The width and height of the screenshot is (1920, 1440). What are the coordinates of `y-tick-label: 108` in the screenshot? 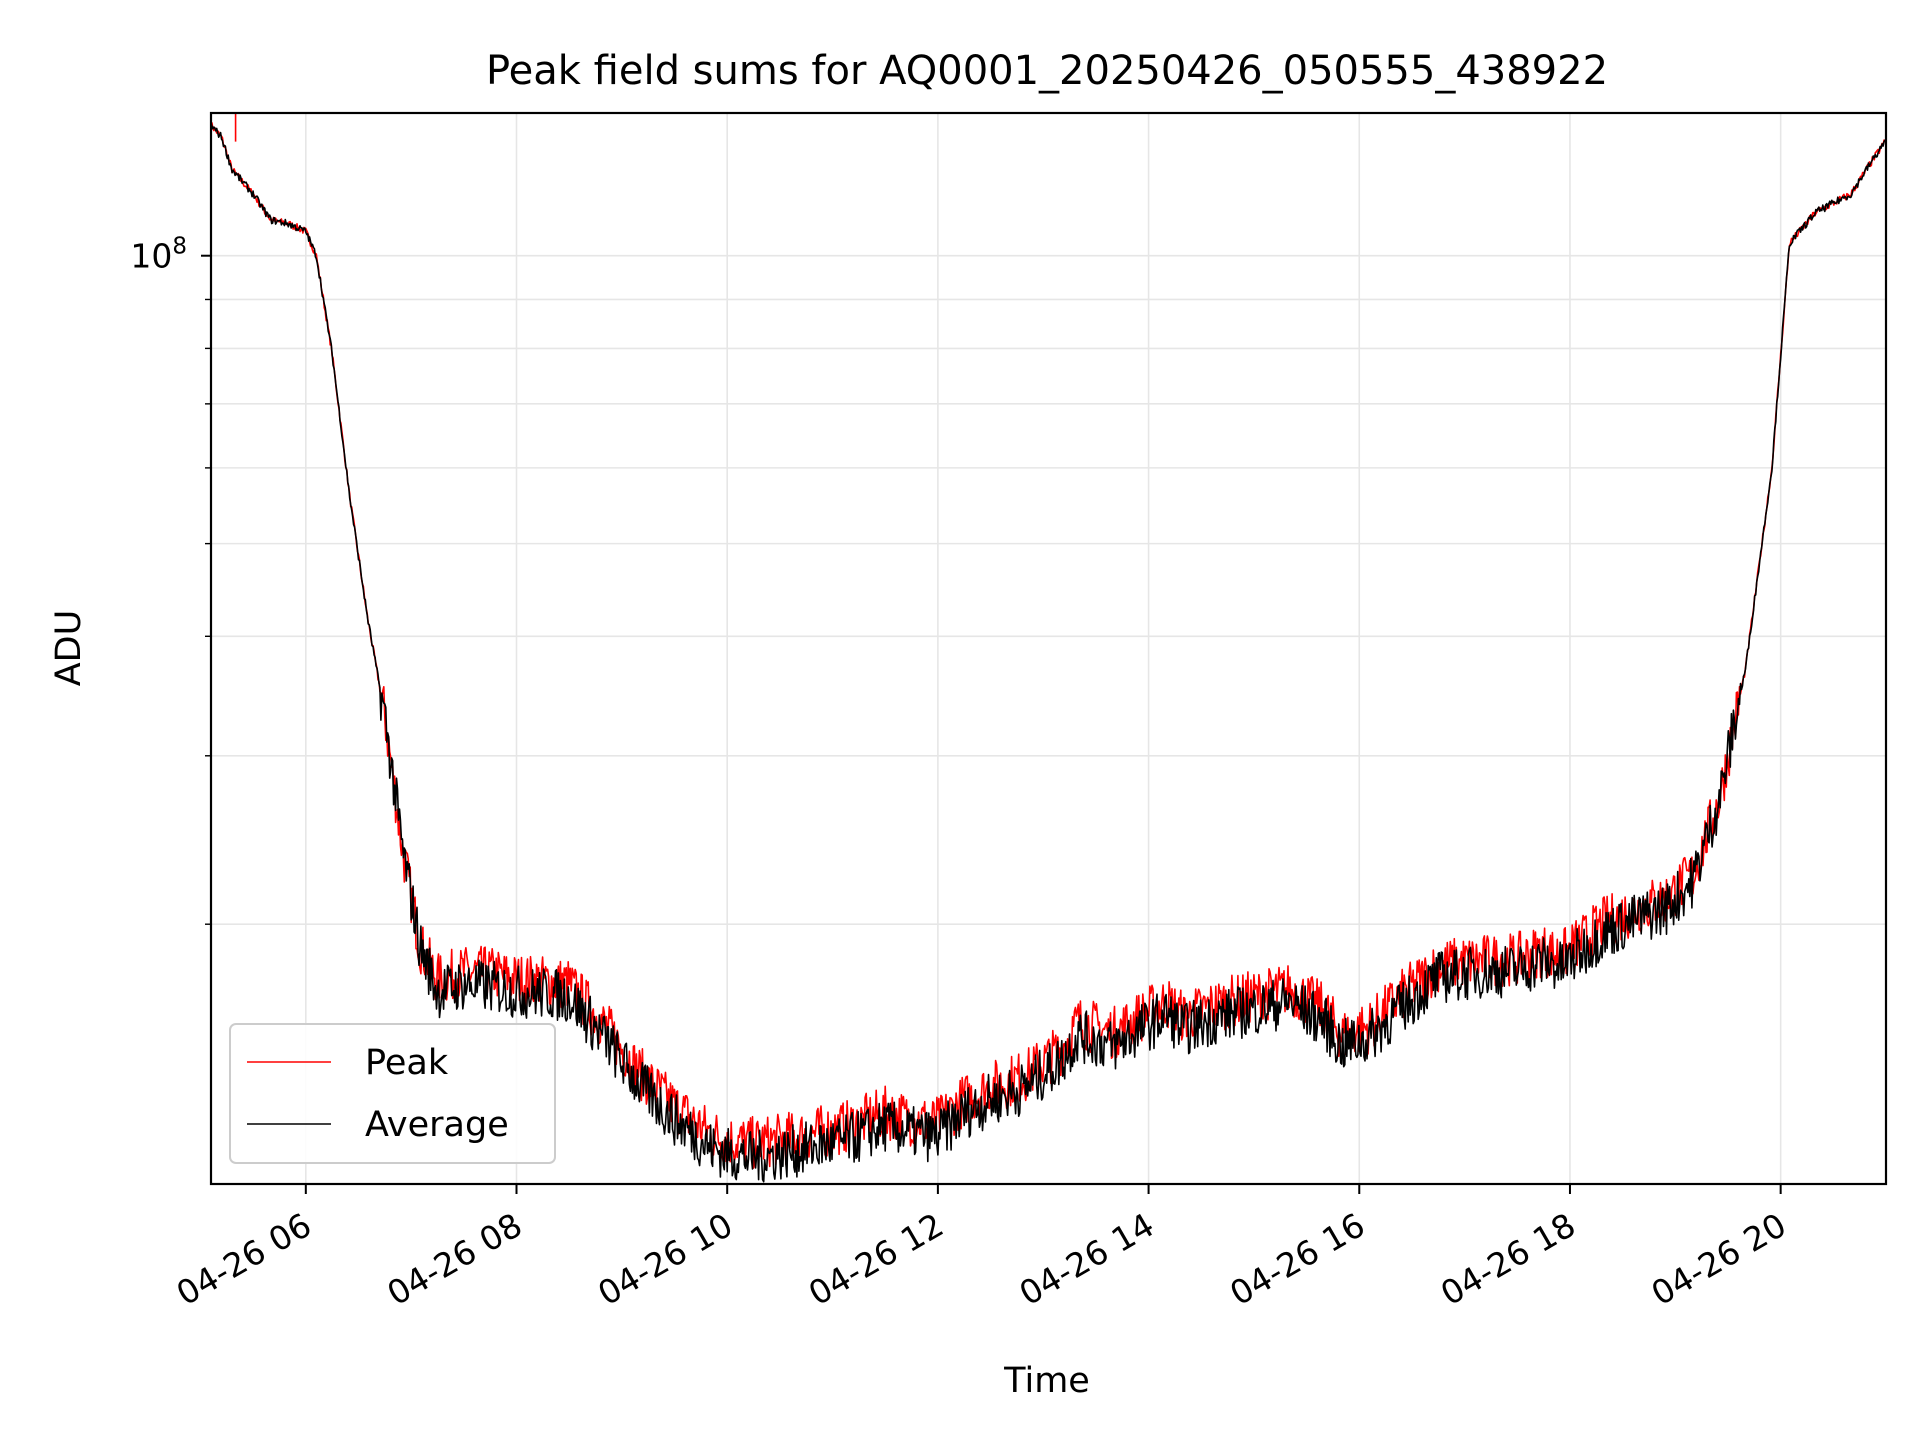 It's located at (158, 255).